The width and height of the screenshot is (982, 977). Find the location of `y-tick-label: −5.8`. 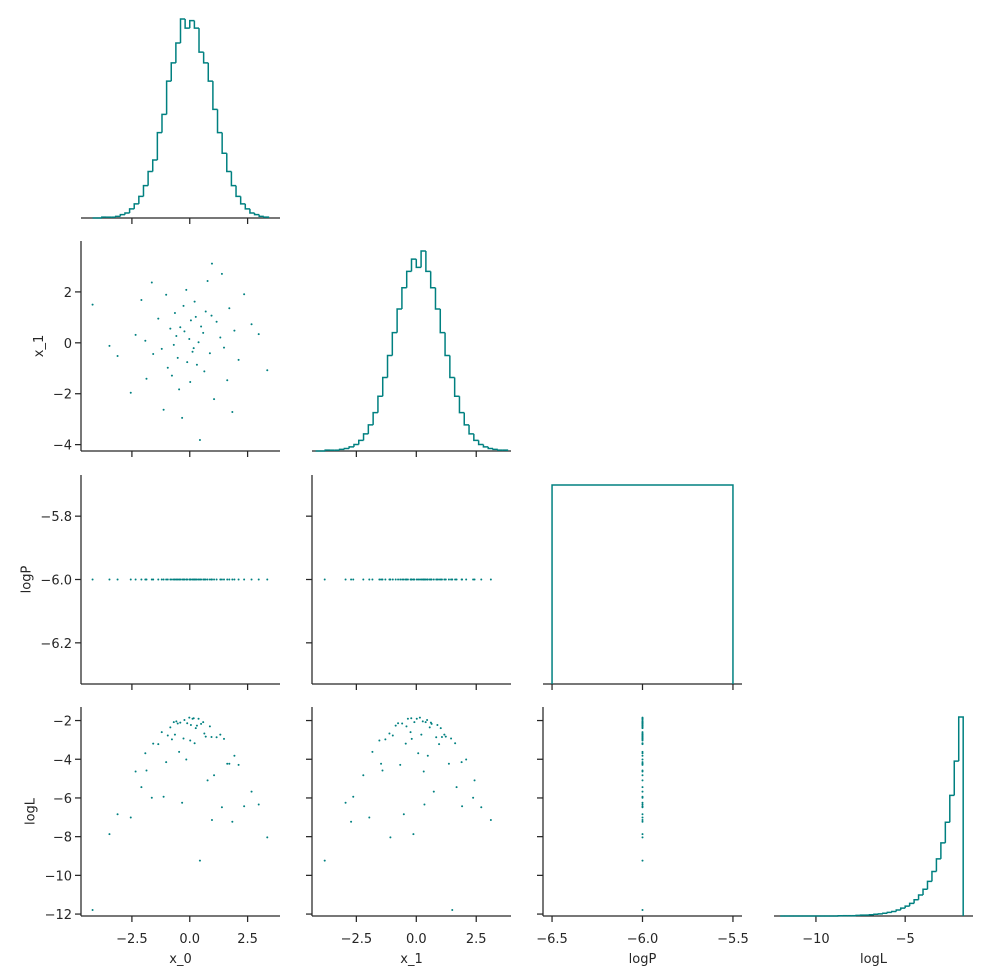

y-tick-label: −5.8 is located at coordinates (56, 517).